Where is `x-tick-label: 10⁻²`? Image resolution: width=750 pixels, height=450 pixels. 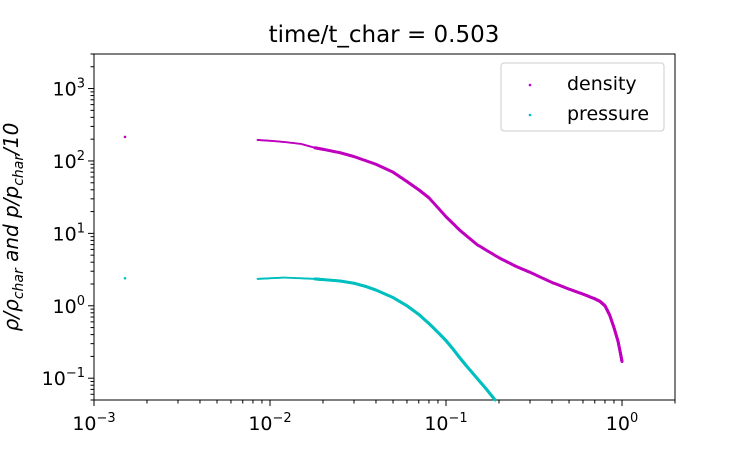 x-tick-label: 10⁻² is located at coordinates (269, 423).